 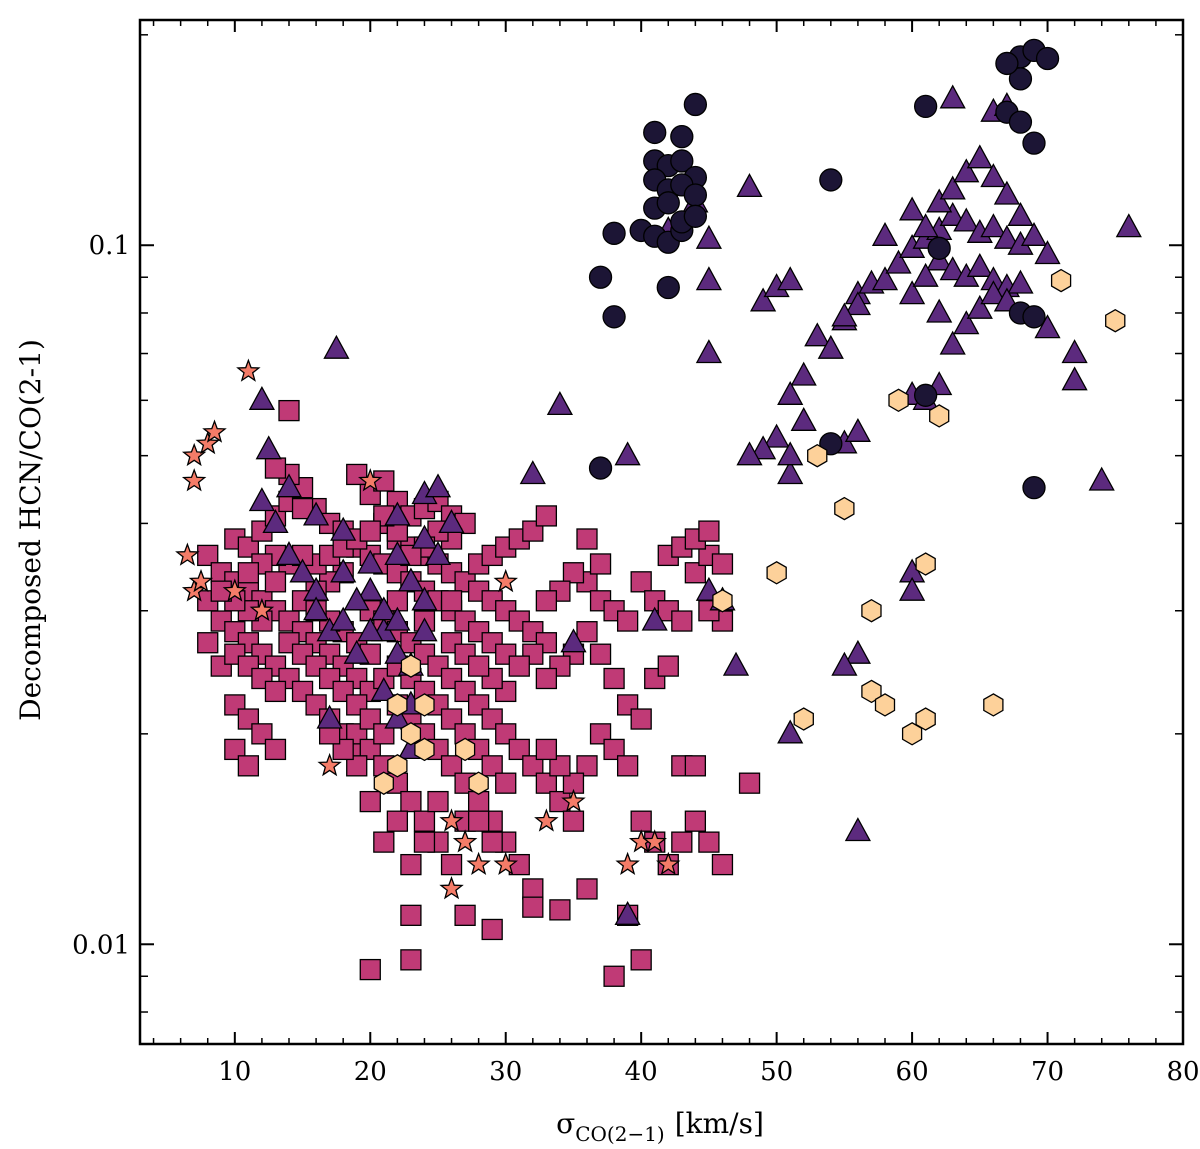 I want to click on x-axis-symbol: σ, so click(x=565, y=1123).